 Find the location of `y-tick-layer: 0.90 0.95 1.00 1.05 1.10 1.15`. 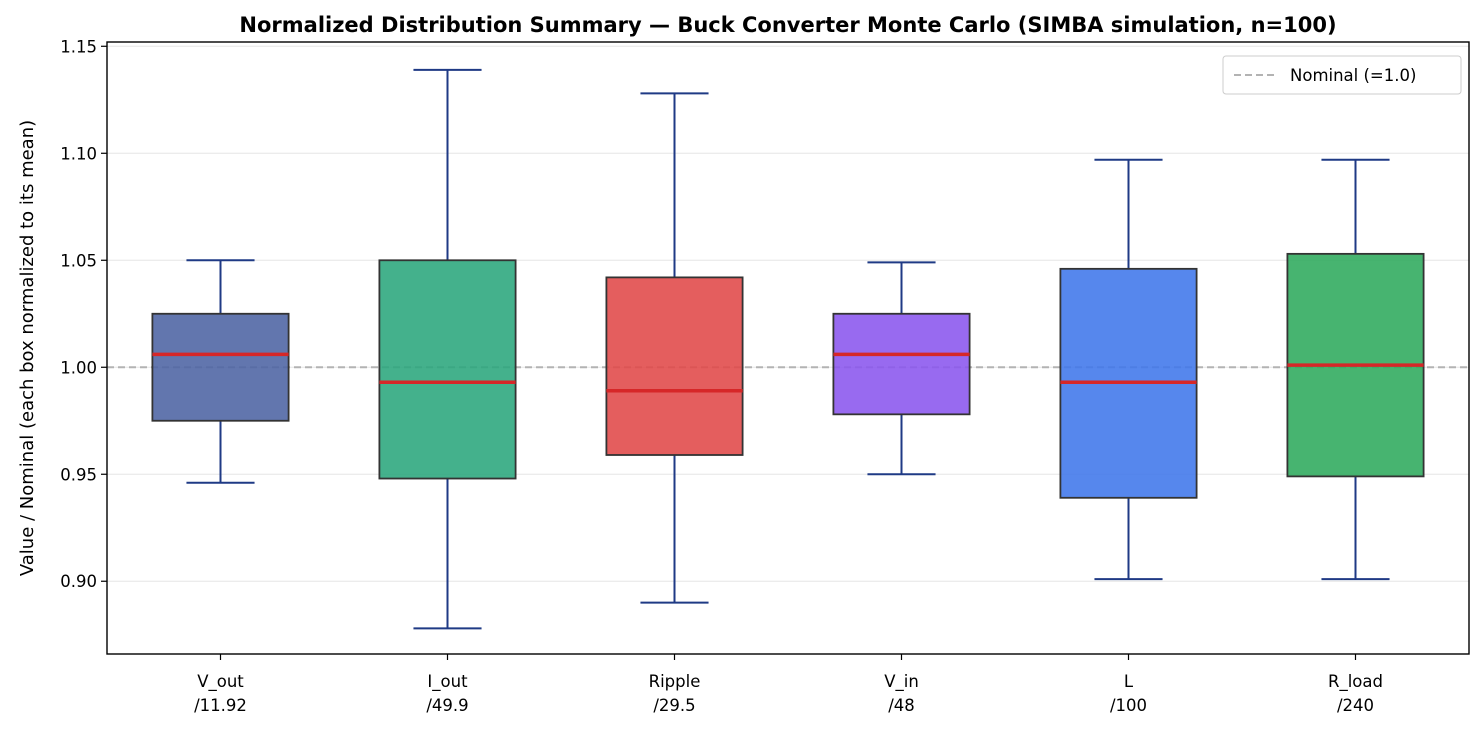

y-tick-layer: 0.90 0.95 1.00 1.05 1.10 1.15 is located at coordinates (83, 314).